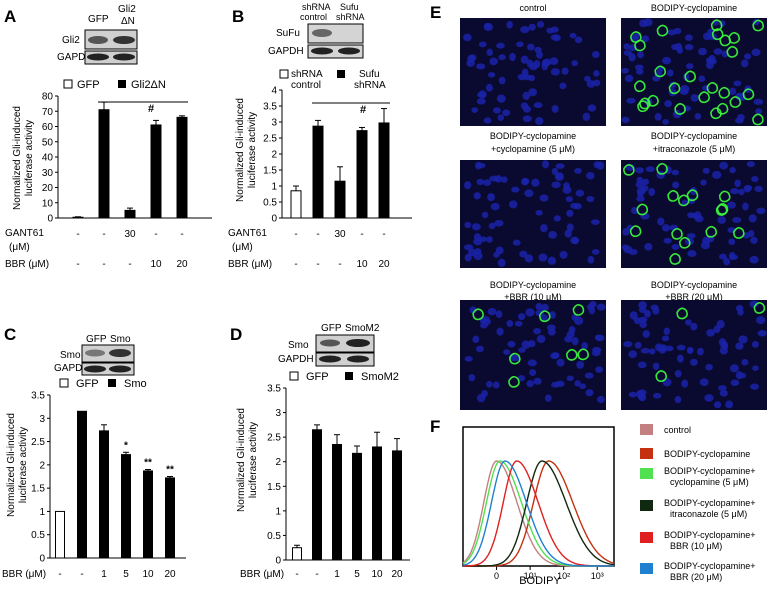  Describe the element at coordinates (128, 21) in the screenshot. I see `blot-a-lane-2b: ΔN` at that location.